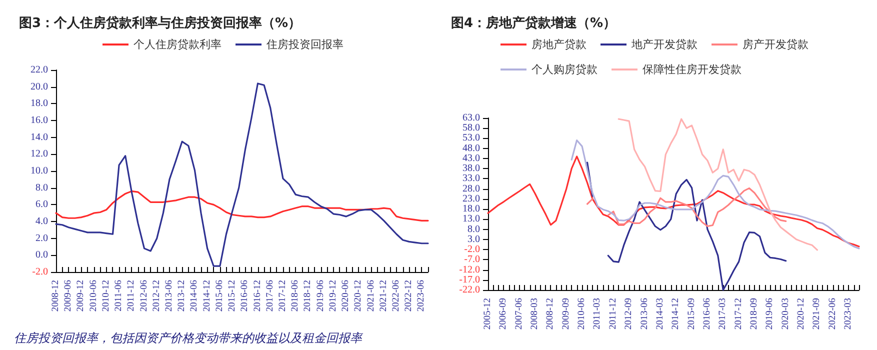  I want to click on x-tick-label: 2014-03, so click(660, 314).